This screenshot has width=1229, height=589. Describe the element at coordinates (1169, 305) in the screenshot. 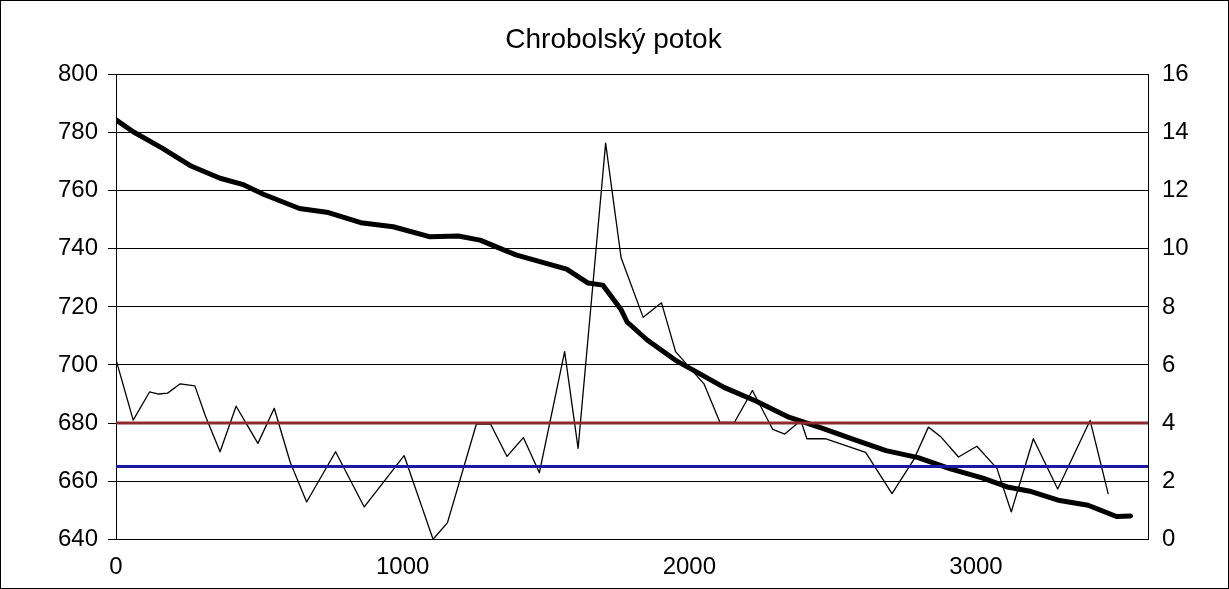

I see `y2-tick-label: 8` at that location.